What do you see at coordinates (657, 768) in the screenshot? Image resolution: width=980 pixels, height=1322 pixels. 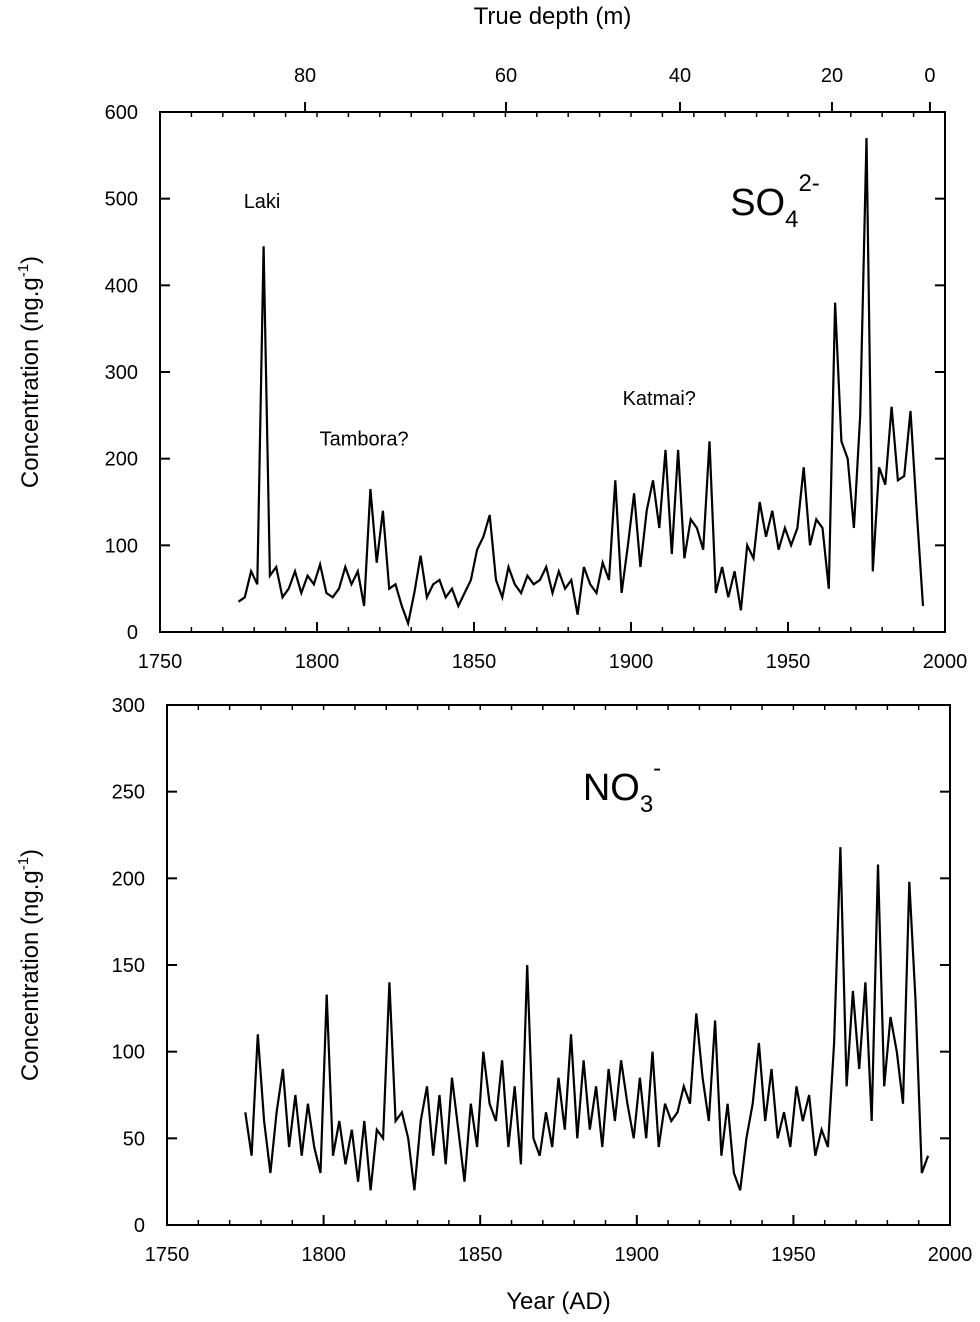 I see `series-label-sup: -` at bounding box center [657, 768].